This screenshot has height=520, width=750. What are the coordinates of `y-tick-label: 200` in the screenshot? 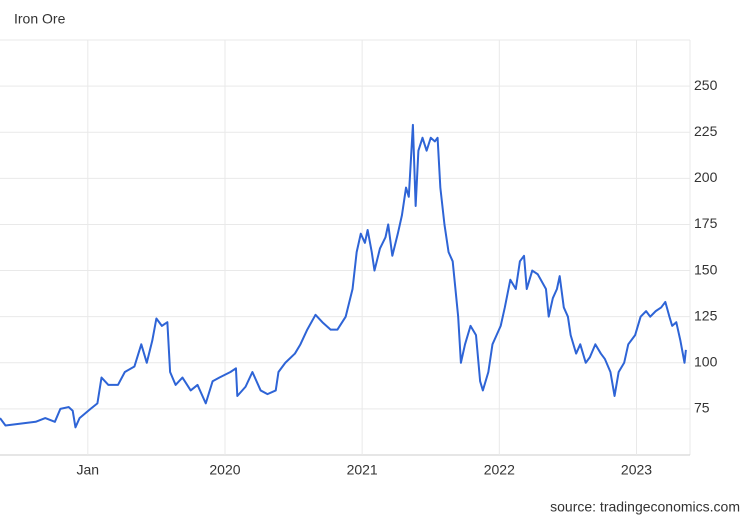 It's located at (706, 177).